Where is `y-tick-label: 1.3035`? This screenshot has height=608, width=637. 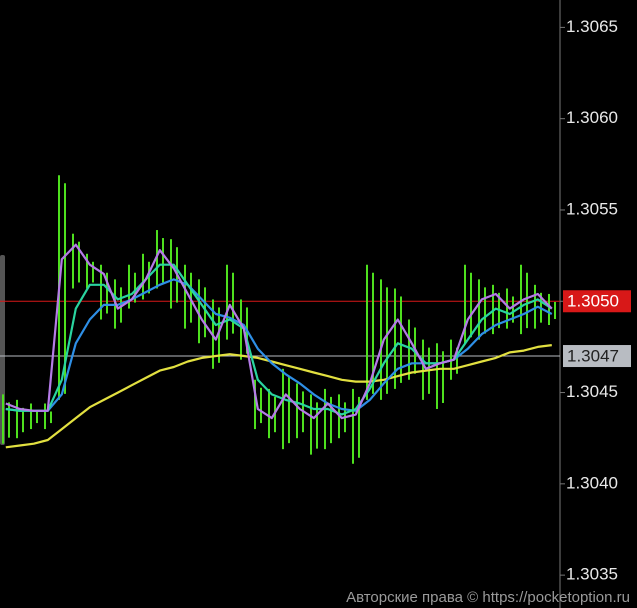 y-tick-label: 1.3035 is located at coordinates (592, 574).